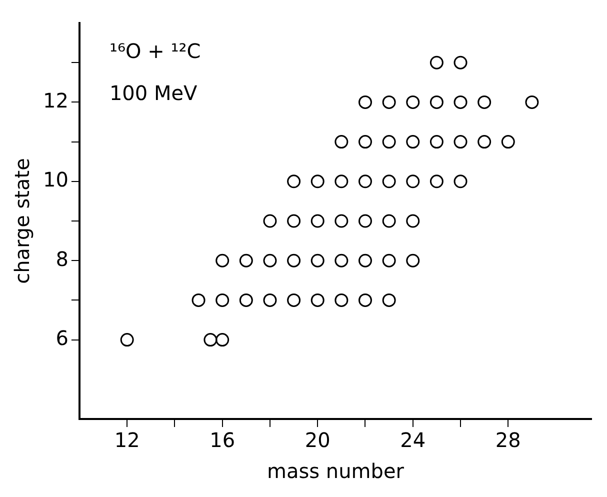 The image size is (607, 497). I want to click on x-axis-title: mass number, so click(335, 471).